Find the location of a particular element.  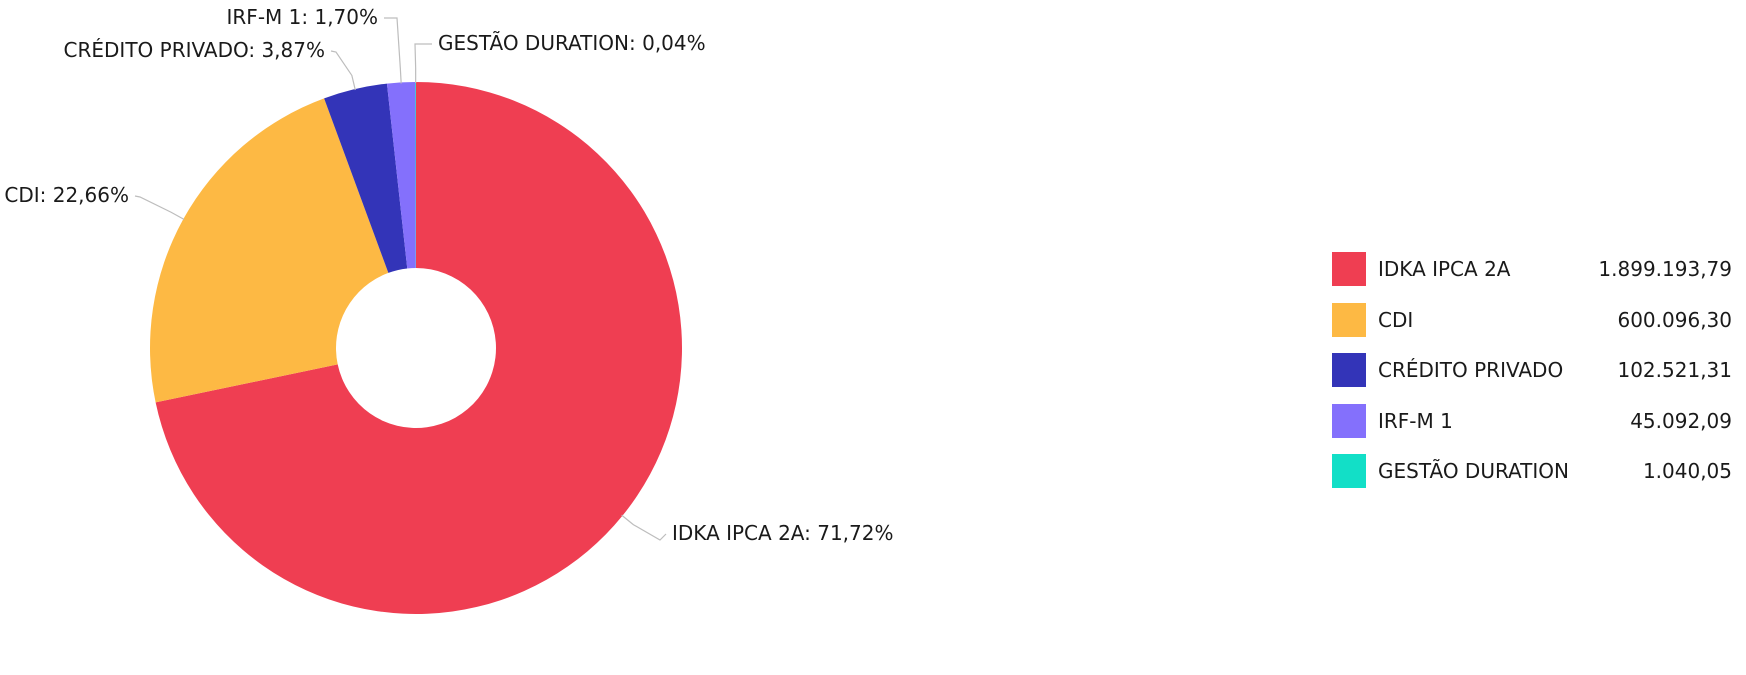

legend-item: CRÉDITO PRIVADO 102.521,31 is located at coordinates (1532, 370).